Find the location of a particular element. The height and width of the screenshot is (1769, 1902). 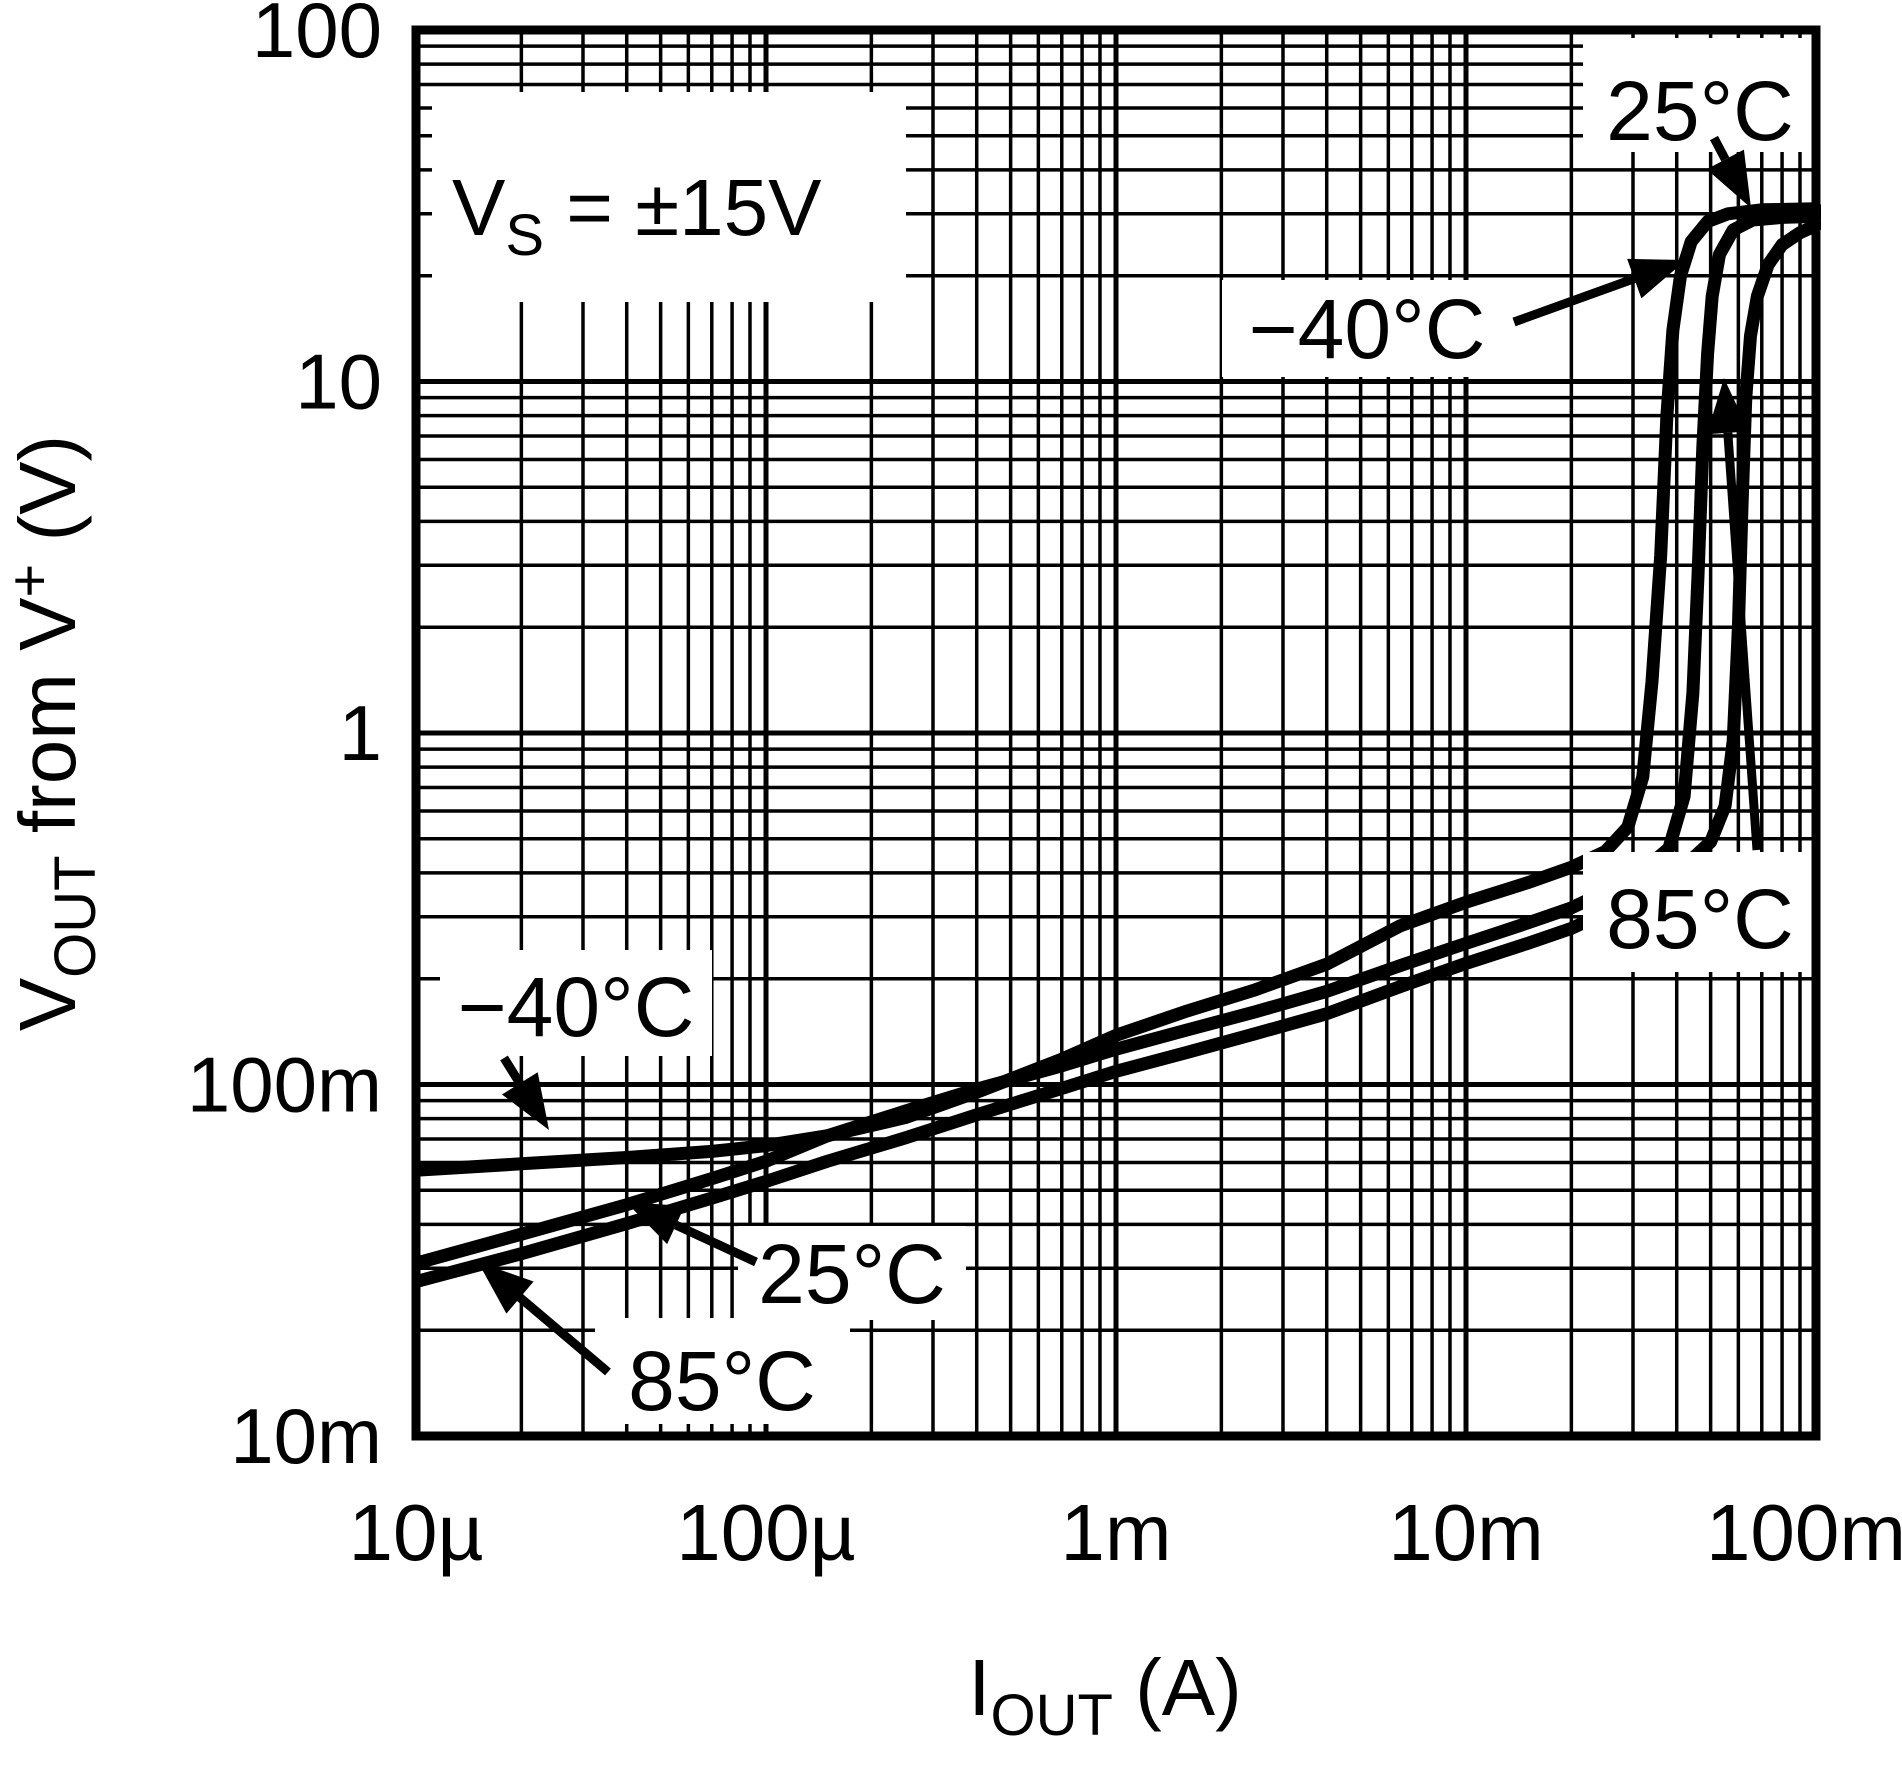

y-tick-100: 100 is located at coordinates (317, 37).